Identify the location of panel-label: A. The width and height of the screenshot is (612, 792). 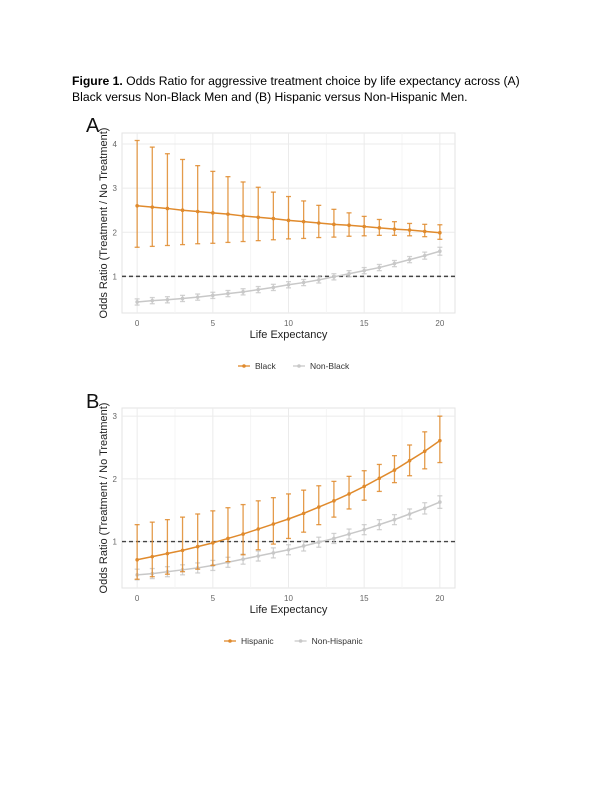
(93, 126).